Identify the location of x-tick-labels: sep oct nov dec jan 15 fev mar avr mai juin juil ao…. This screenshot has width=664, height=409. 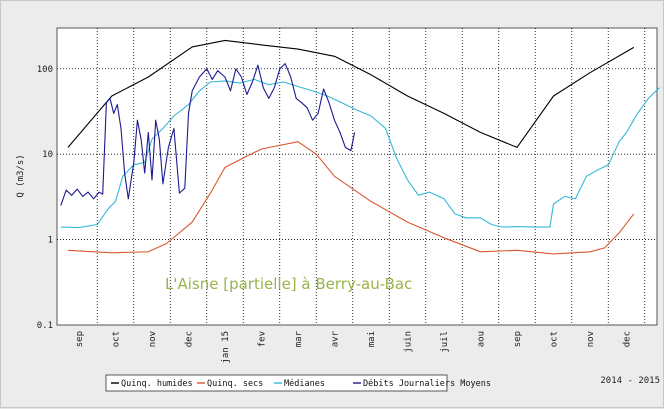
(354, 346).